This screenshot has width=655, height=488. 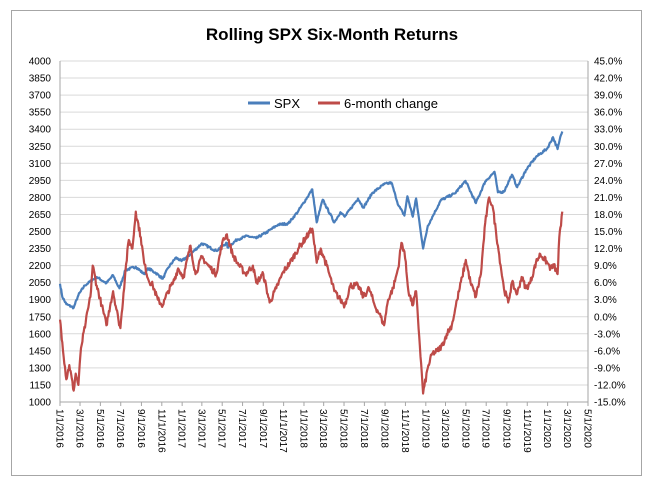 I want to click on x-tick-label: 5/1/2020, so click(x=587, y=428).